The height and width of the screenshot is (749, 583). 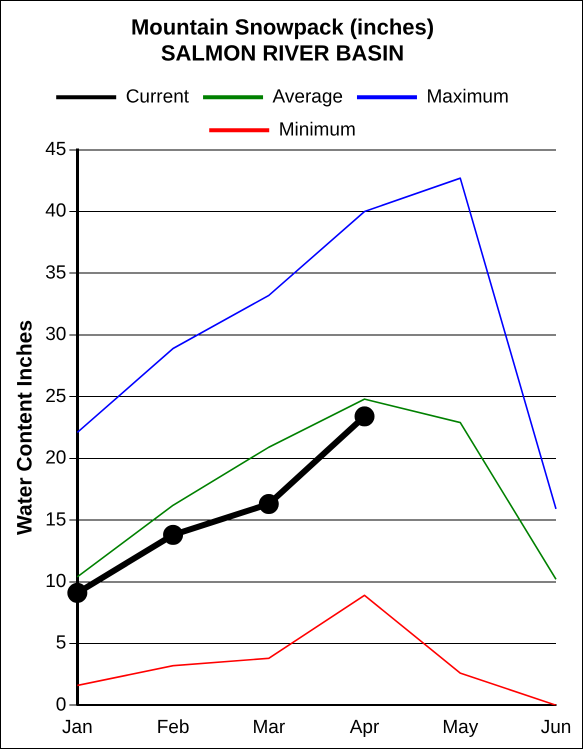 I want to click on y-tick-label: 25, so click(x=55, y=396).